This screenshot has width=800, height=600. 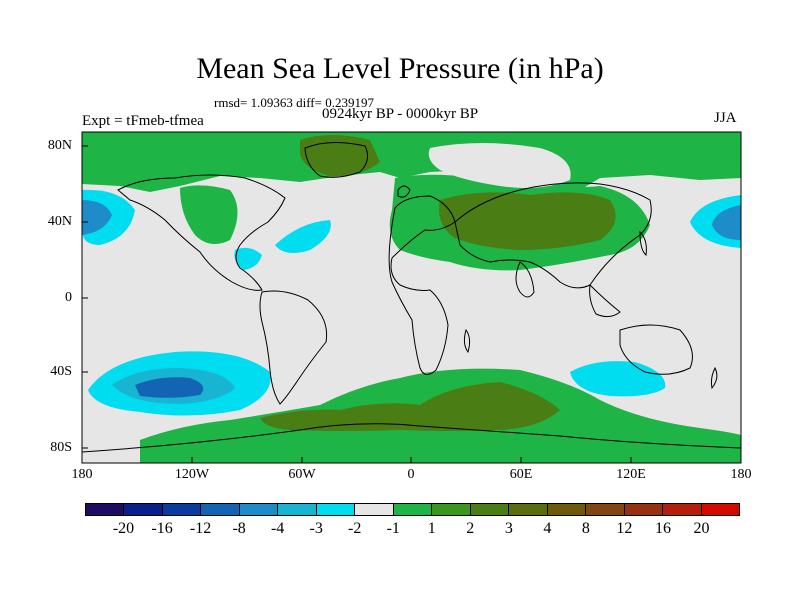 What do you see at coordinates (336, 160) in the screenshot?
I see `greenland-coast` at bounding box center [336, 160].